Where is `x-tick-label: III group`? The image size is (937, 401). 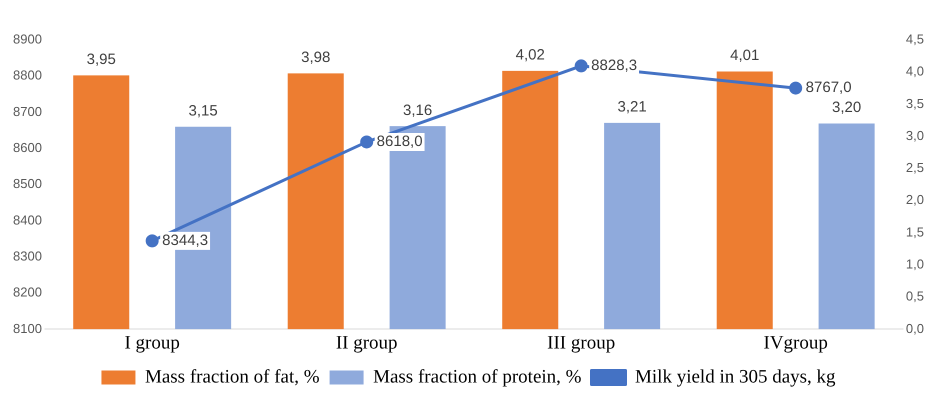 x-tick-label: III group is located at coordinates (581, 343).